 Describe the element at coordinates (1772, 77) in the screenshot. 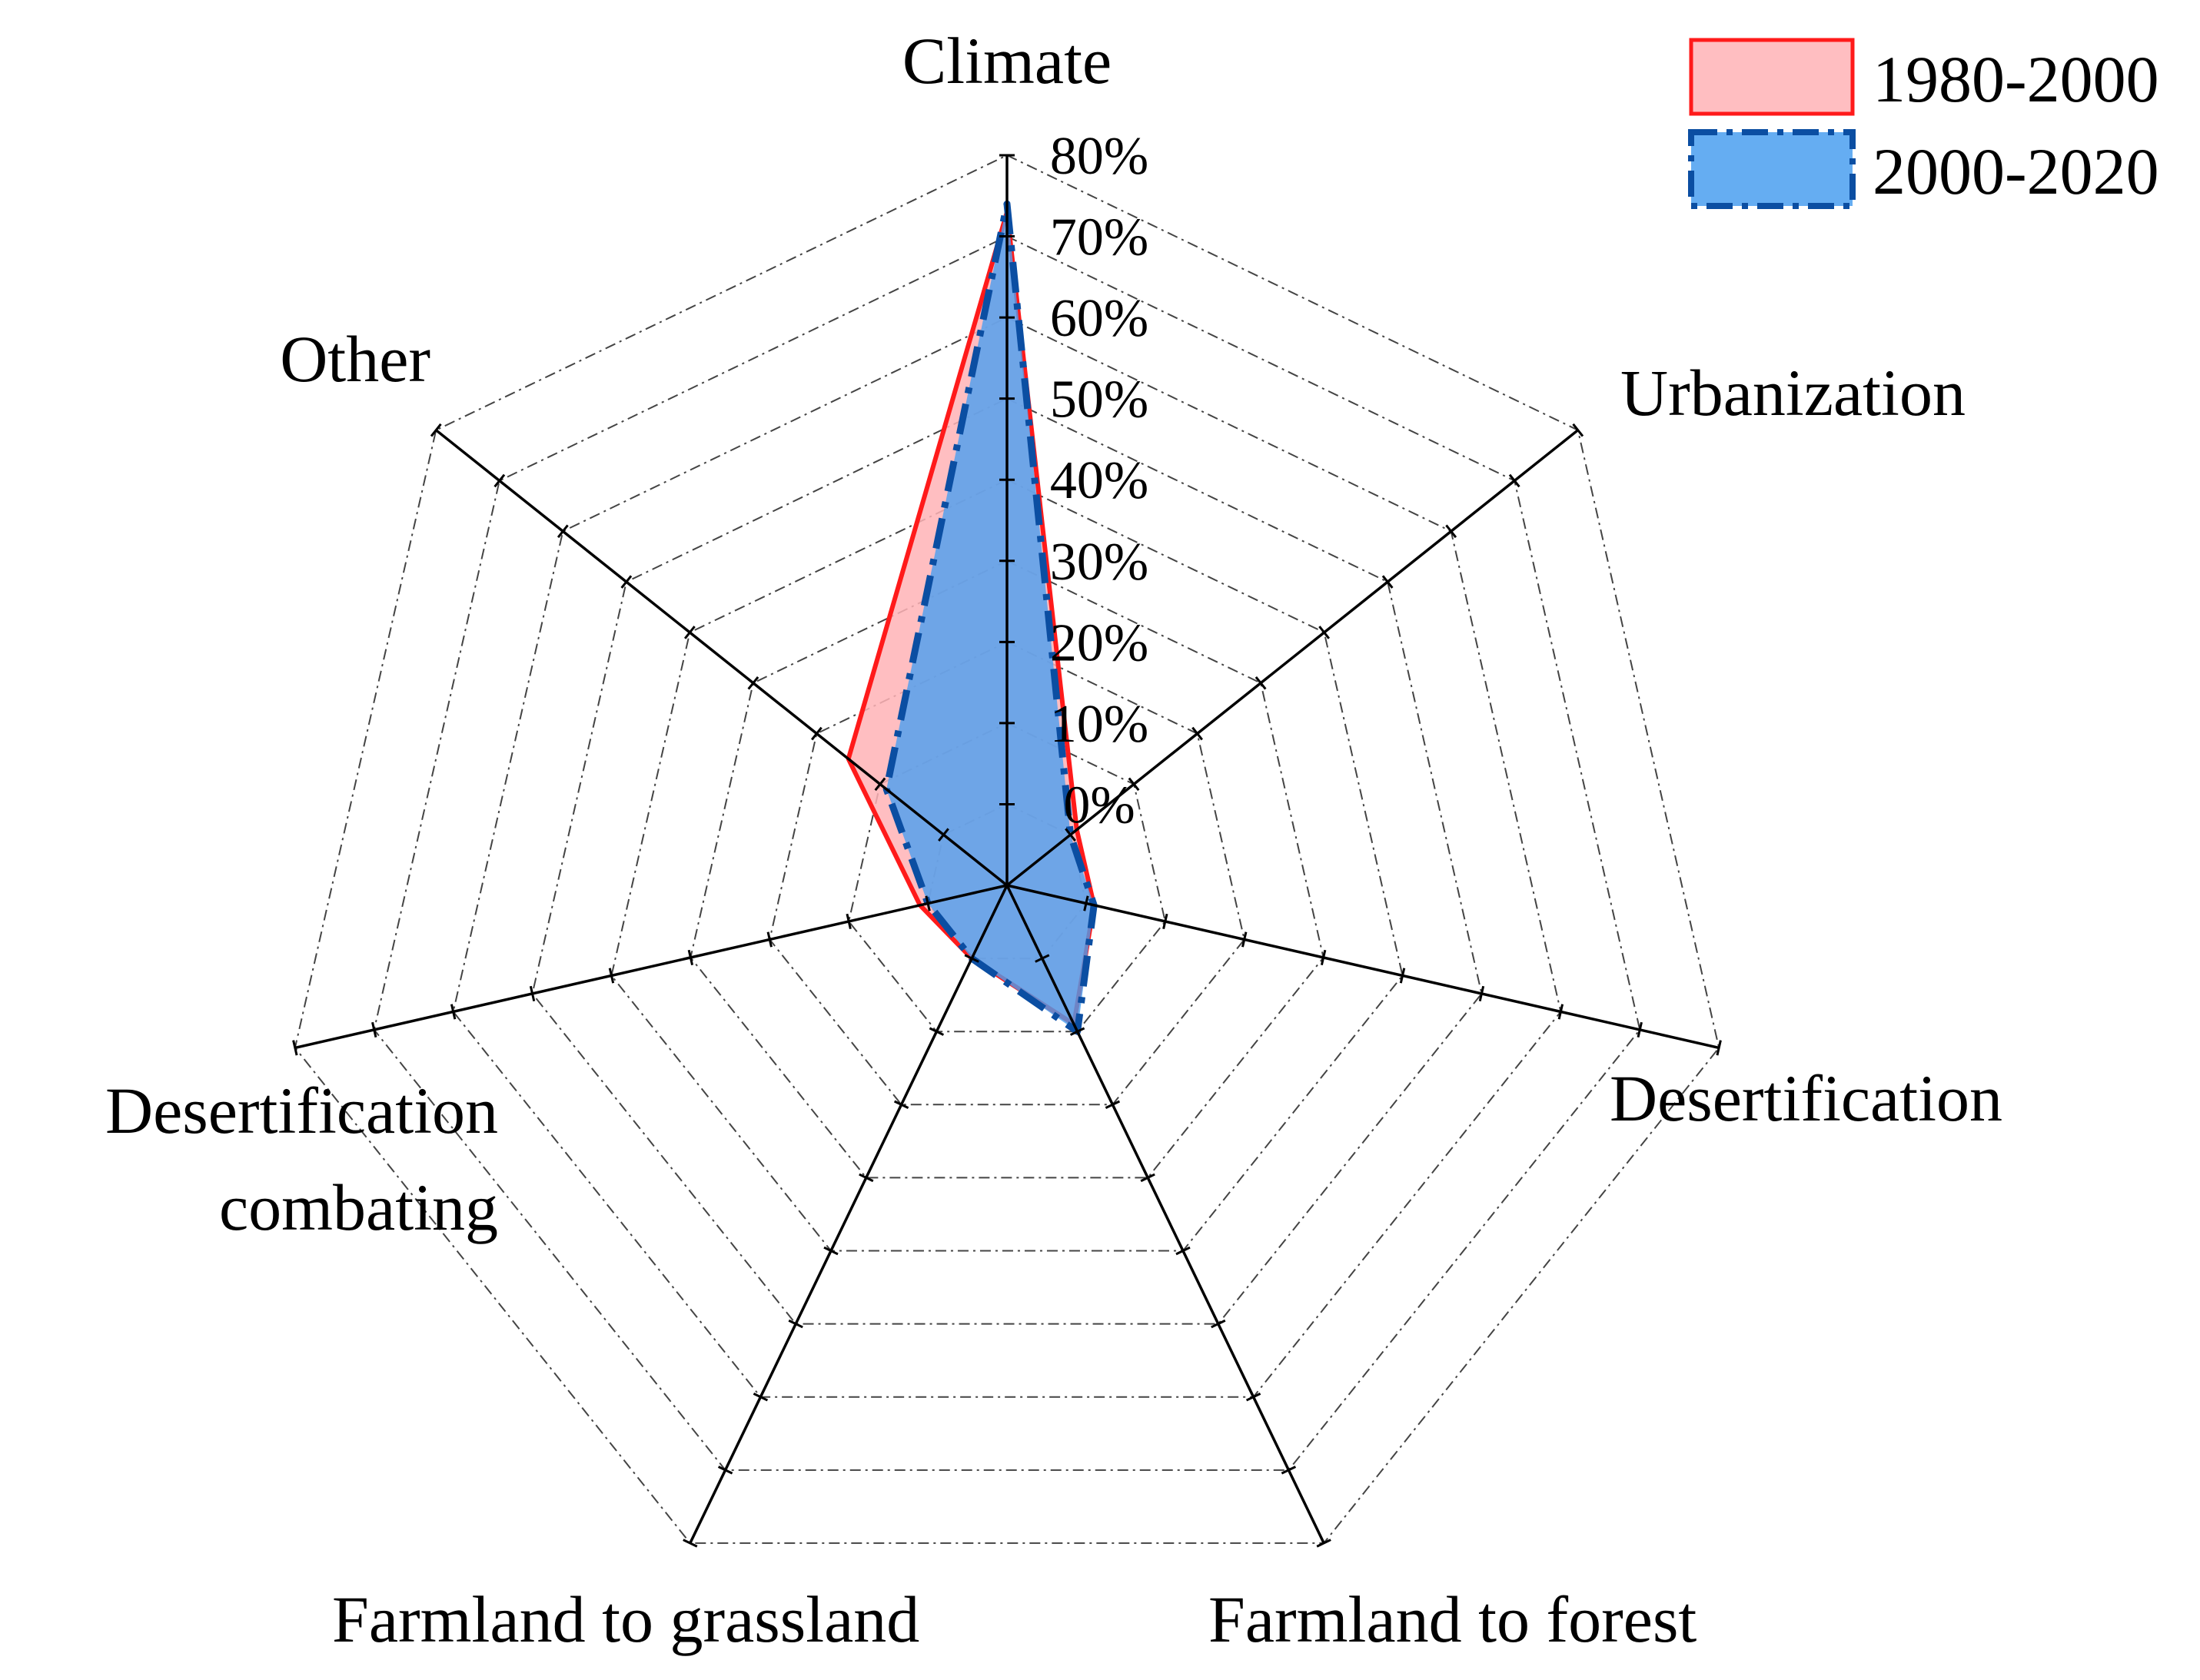

I see `legend-swatch-1980-2000` at that location.